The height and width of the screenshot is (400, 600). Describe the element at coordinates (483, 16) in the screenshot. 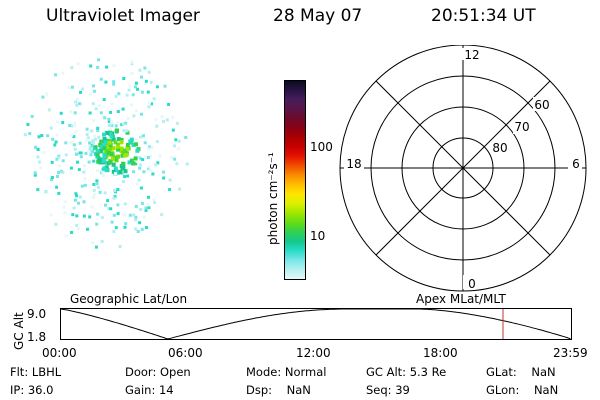

I see `observation-time: 20:51:34 UT` at that location.